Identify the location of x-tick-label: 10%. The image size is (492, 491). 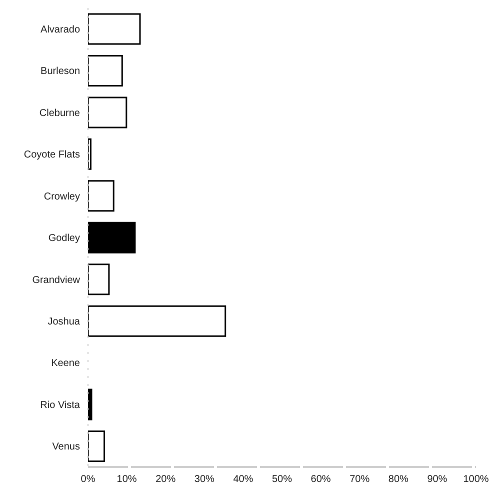
(126, 480).